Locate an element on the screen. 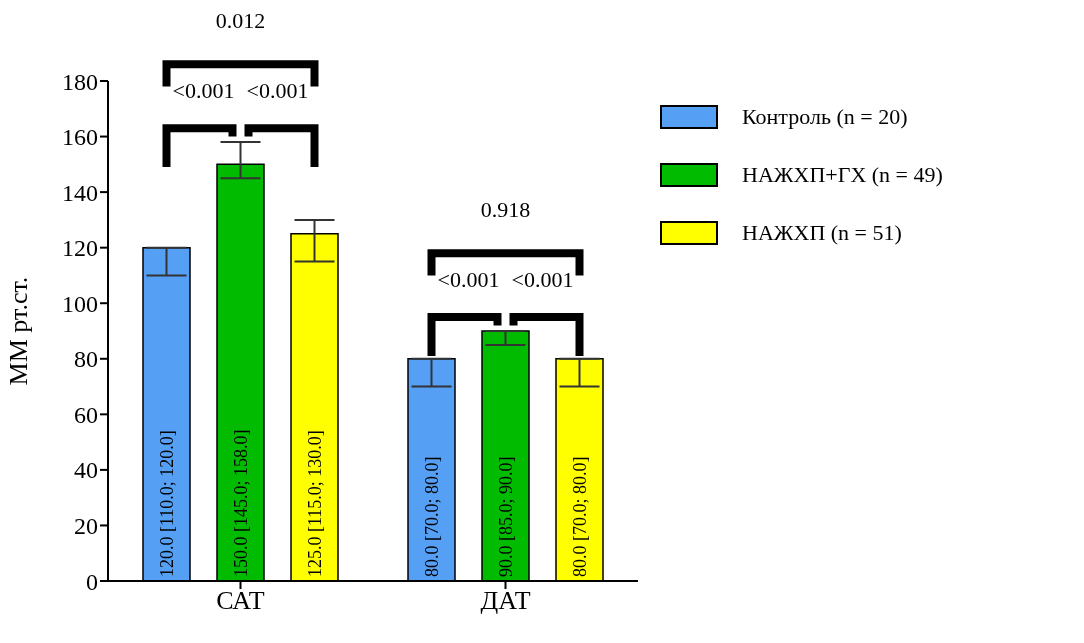  y-tick-label: 40 is located at coordinates (86, 470).